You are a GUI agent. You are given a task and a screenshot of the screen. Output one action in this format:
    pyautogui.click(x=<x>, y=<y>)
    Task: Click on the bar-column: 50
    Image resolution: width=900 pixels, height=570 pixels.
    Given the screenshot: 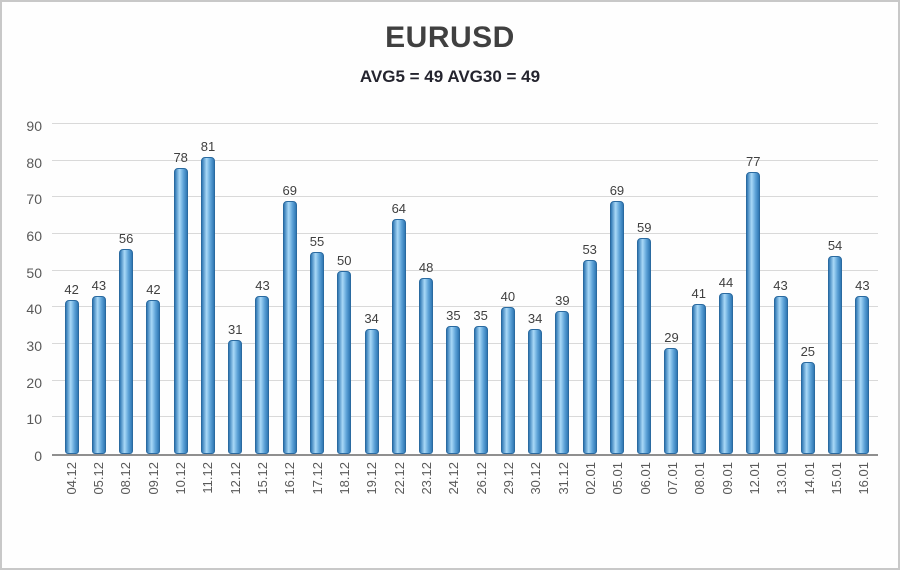 What is the action you would take?
    pyautogui.click(x=344, y=353)
    